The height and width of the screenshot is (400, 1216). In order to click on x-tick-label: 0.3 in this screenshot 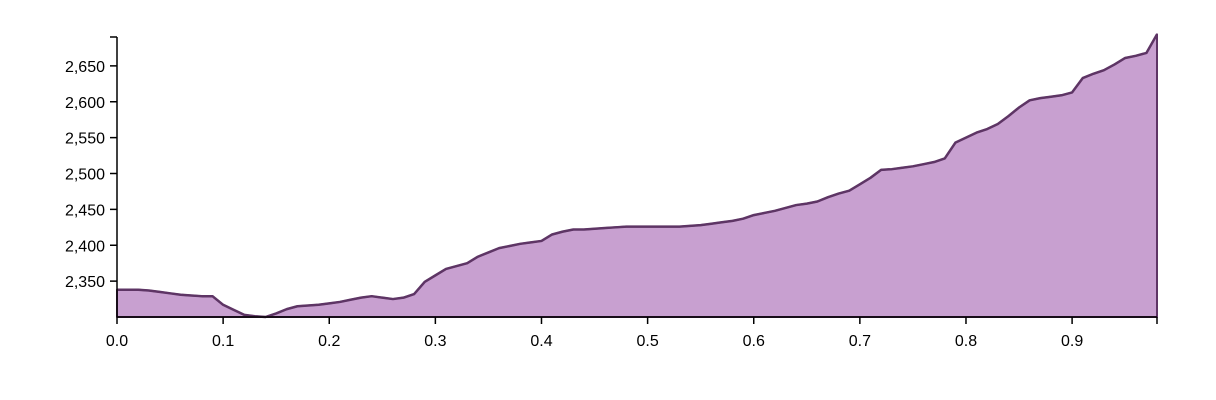, I will do `click(435, 341)`.